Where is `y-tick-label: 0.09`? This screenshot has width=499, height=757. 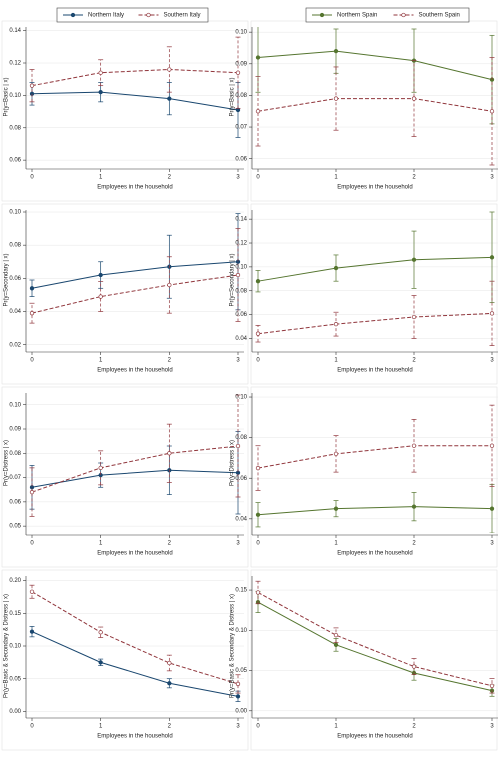
y-tick-label: 0.09 is located at coordinates (241, 64).